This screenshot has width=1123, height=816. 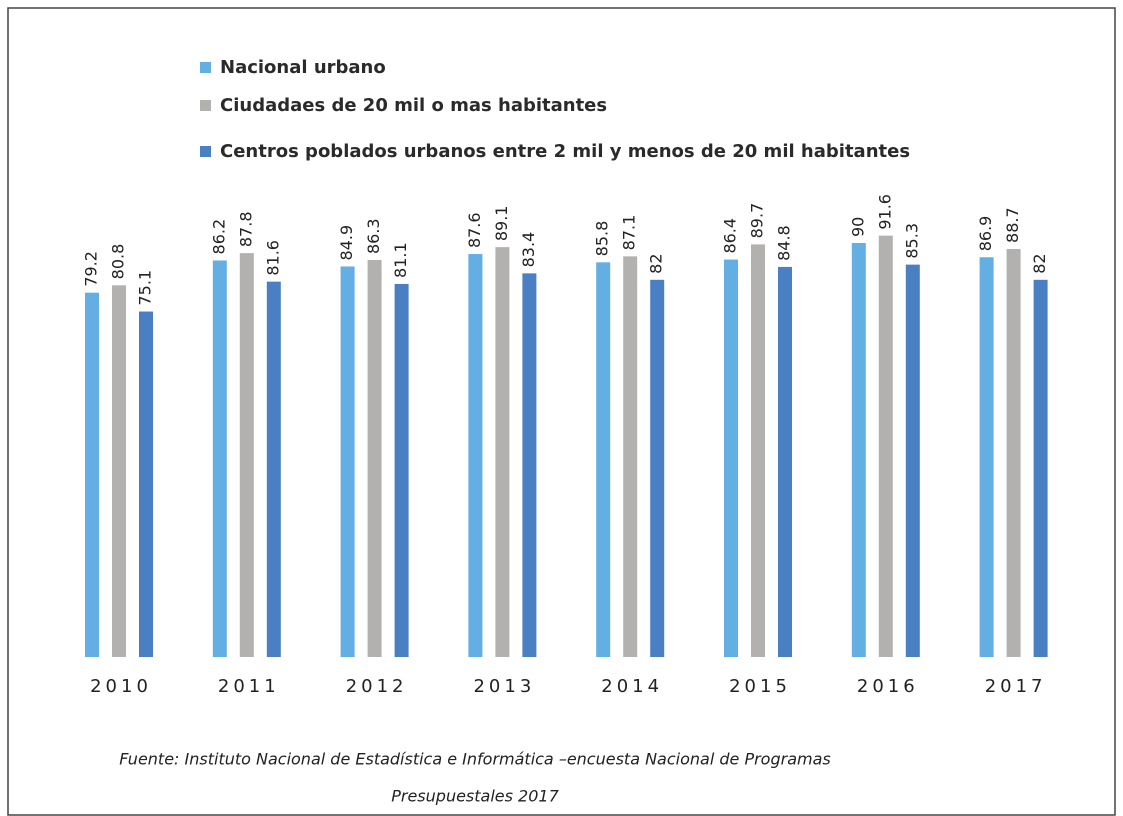 I want to click on value-label: 86.9, so click(x=985, y=234).